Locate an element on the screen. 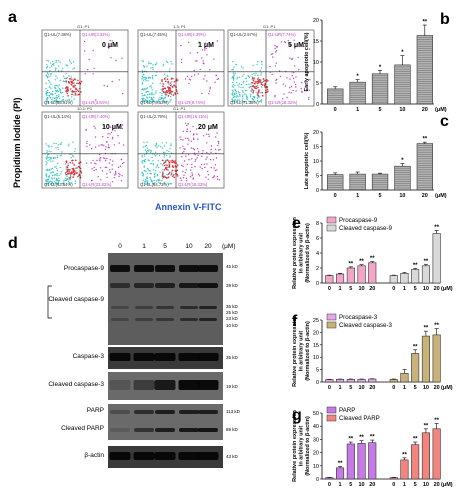 This screenshot has height=494, width=474. blot-row-label: Cleaved caspase-9 is located at coordinates (76, 299).